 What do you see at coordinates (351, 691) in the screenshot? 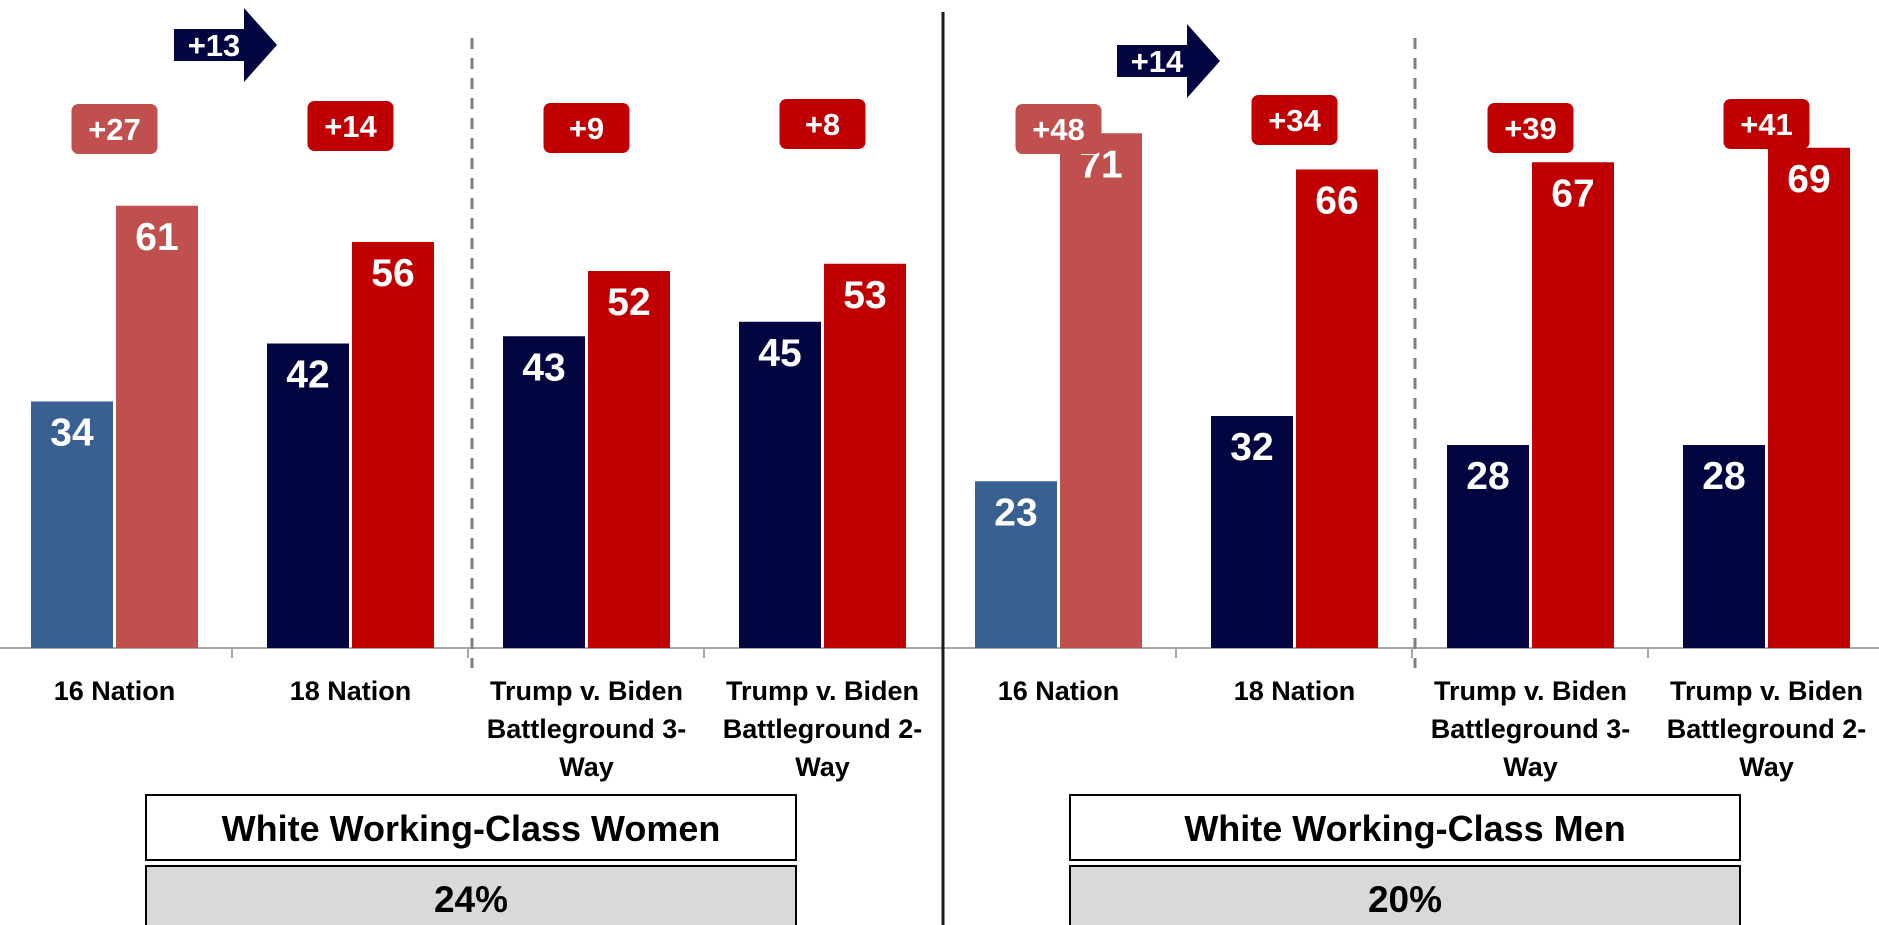
I see `category-label-0-1-0: 18 Nation` at bounding box center [351, 691].